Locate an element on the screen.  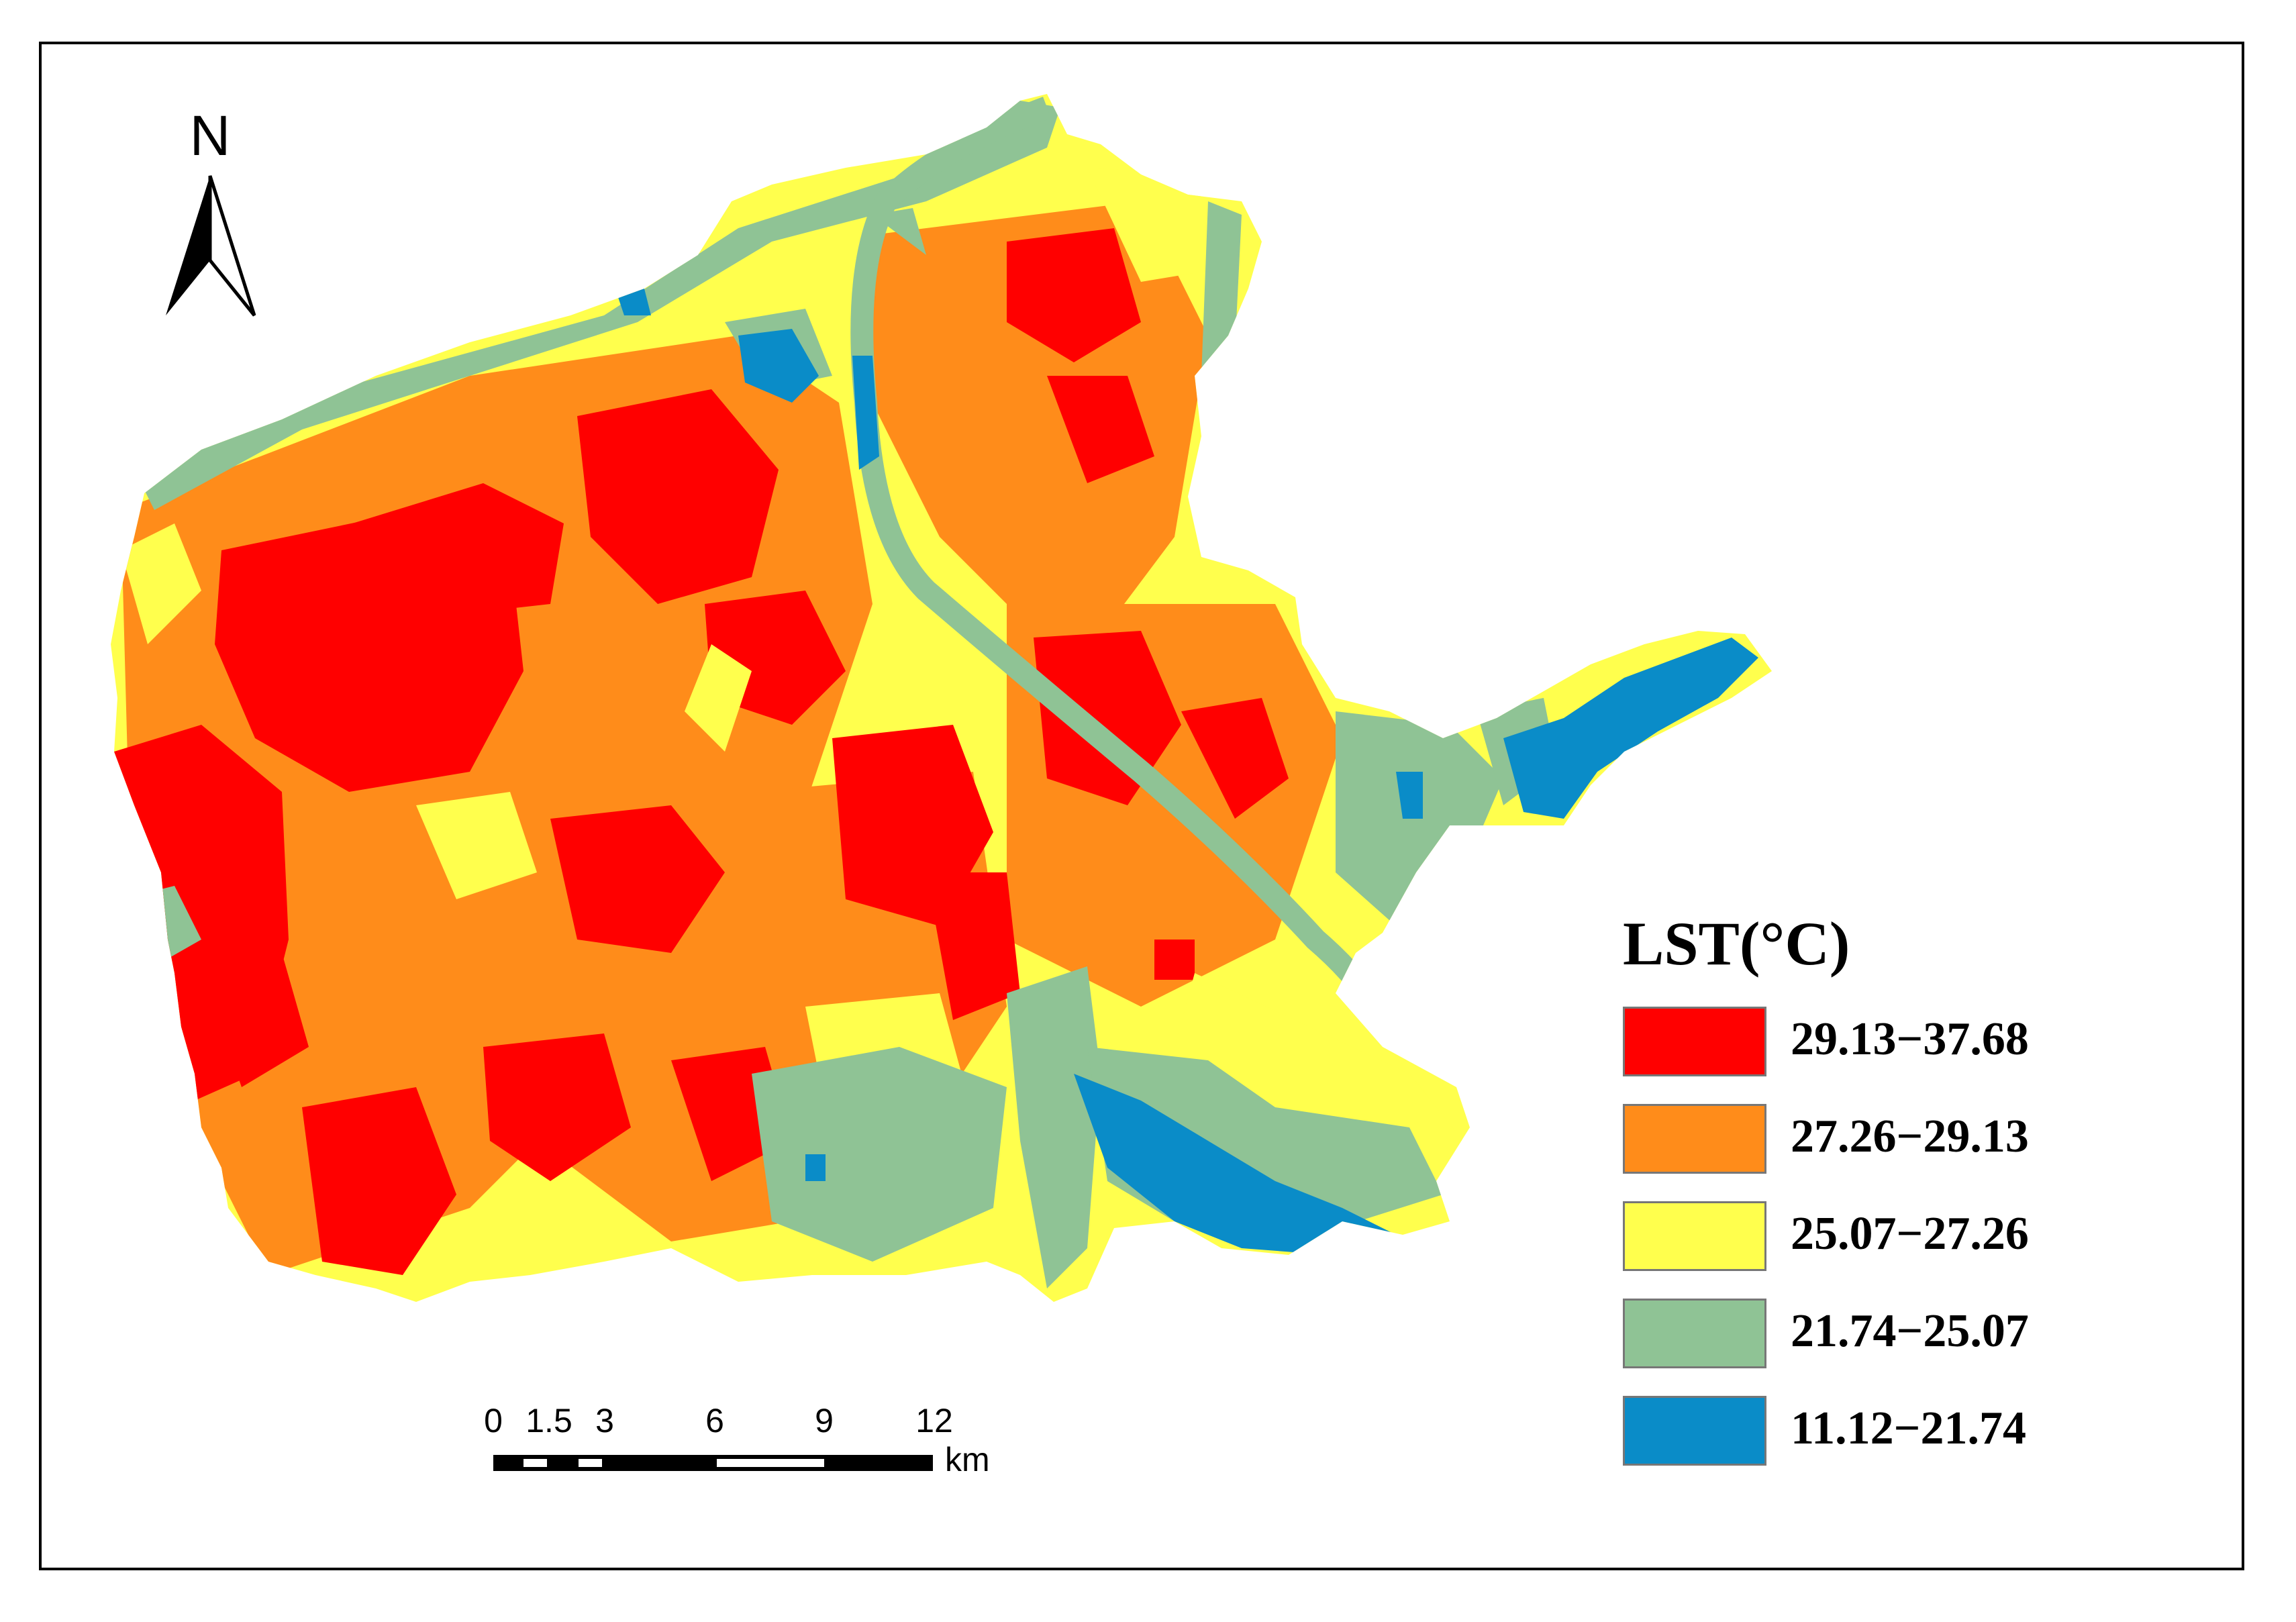
scale-tick-4: 9 is located at coordinates (824, 1420).